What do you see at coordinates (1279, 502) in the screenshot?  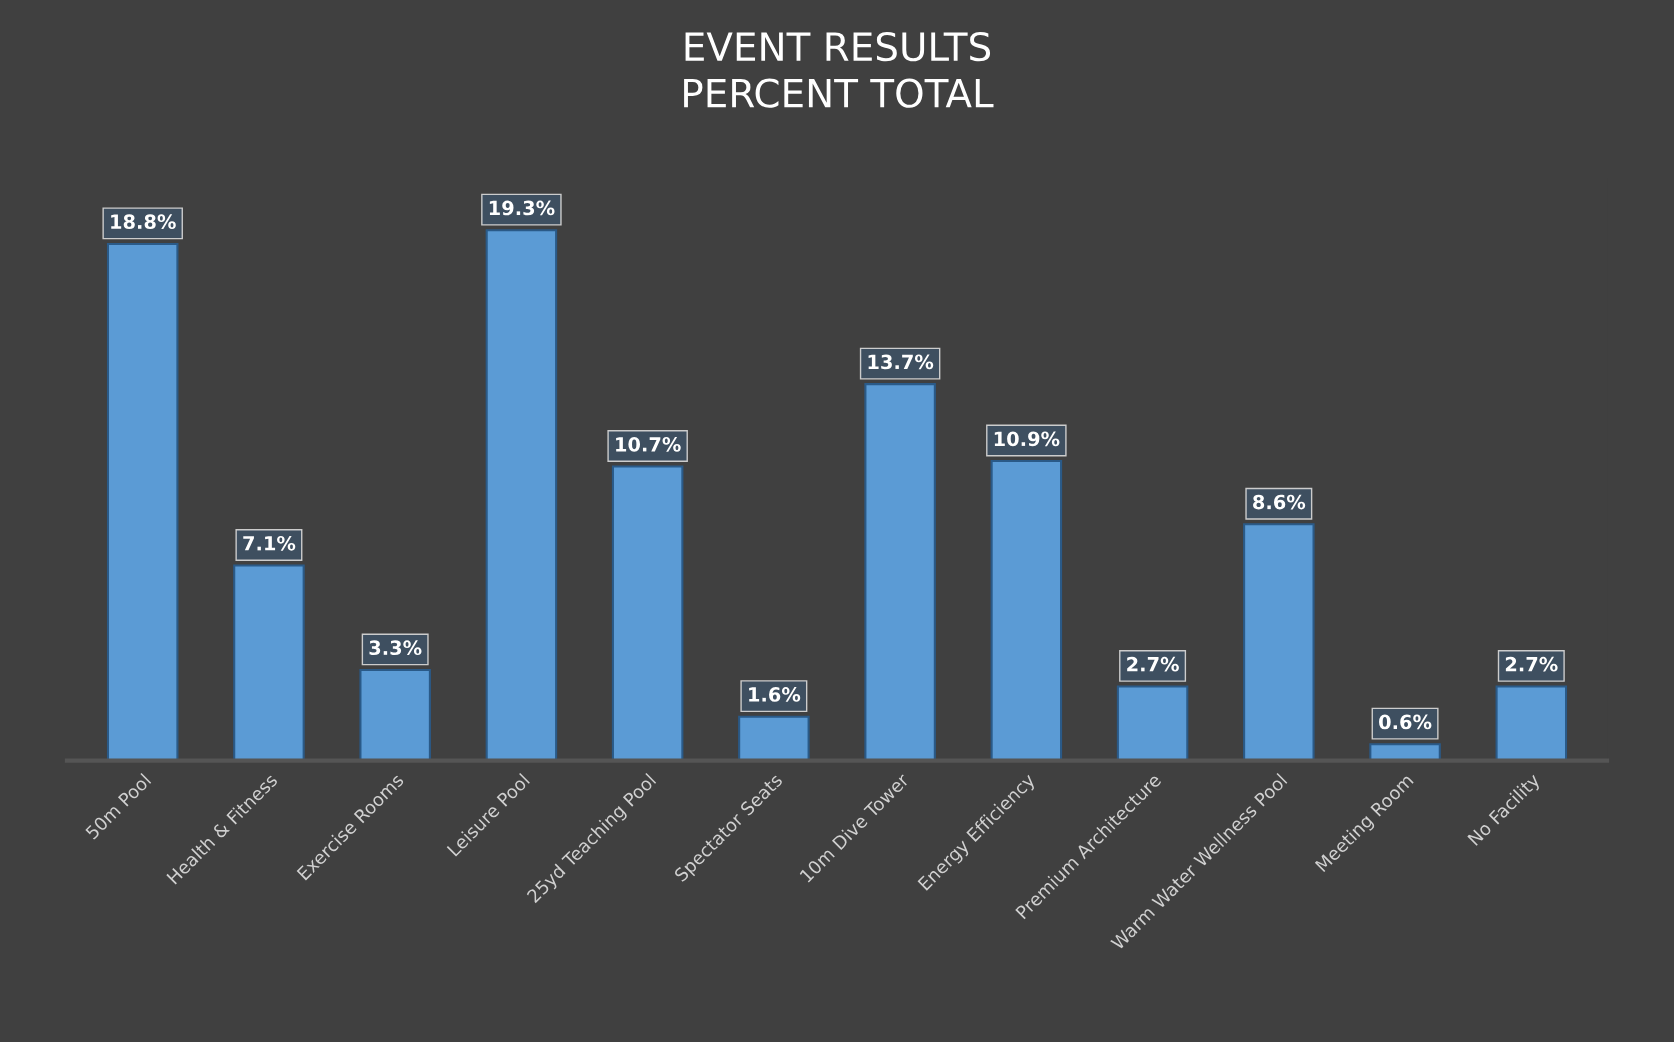 I see `data-label: 8.6%` at bounding box center [1279, 502].